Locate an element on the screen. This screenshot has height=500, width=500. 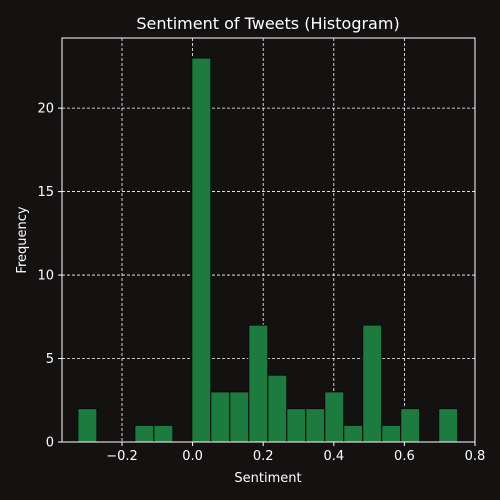
x-tick-label-3: 0.4 is located at coordinates (333, 456).